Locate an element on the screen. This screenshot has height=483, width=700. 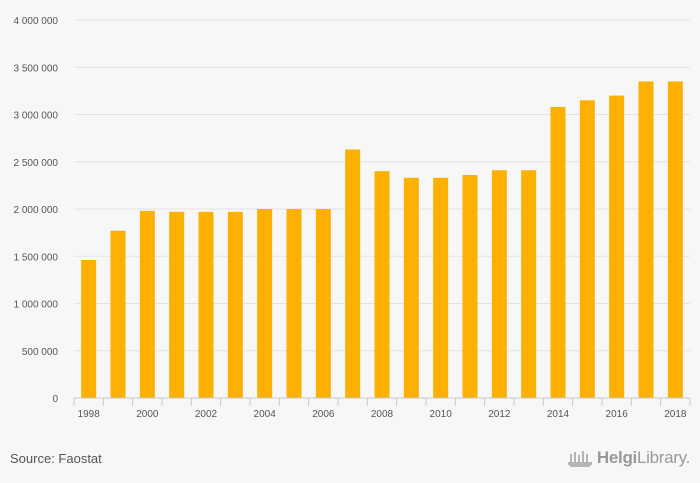
bar-2011 is located at coordinates (470, 286).